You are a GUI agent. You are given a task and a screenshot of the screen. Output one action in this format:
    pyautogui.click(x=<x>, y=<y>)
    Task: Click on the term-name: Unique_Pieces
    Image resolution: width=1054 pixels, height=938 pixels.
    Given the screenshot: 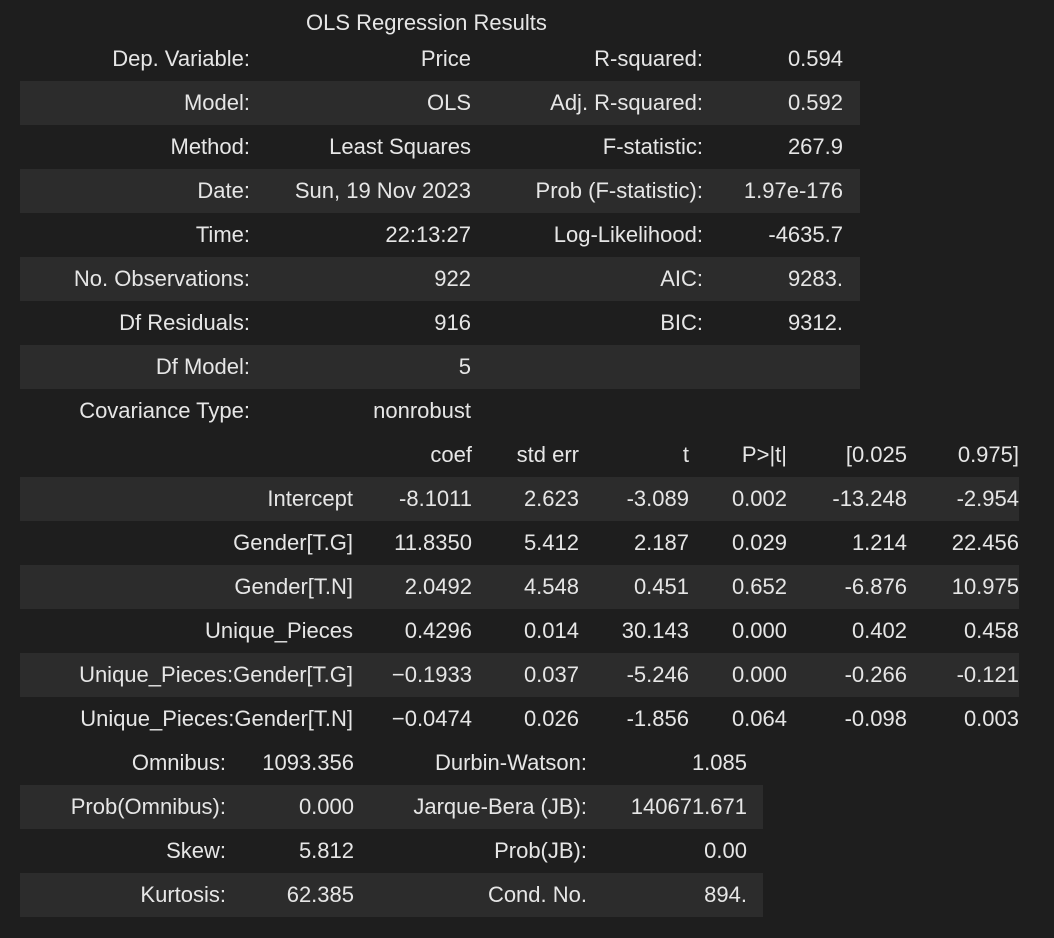 What is the action you would take?
    pyautogui.click(x=279, y=630)
    